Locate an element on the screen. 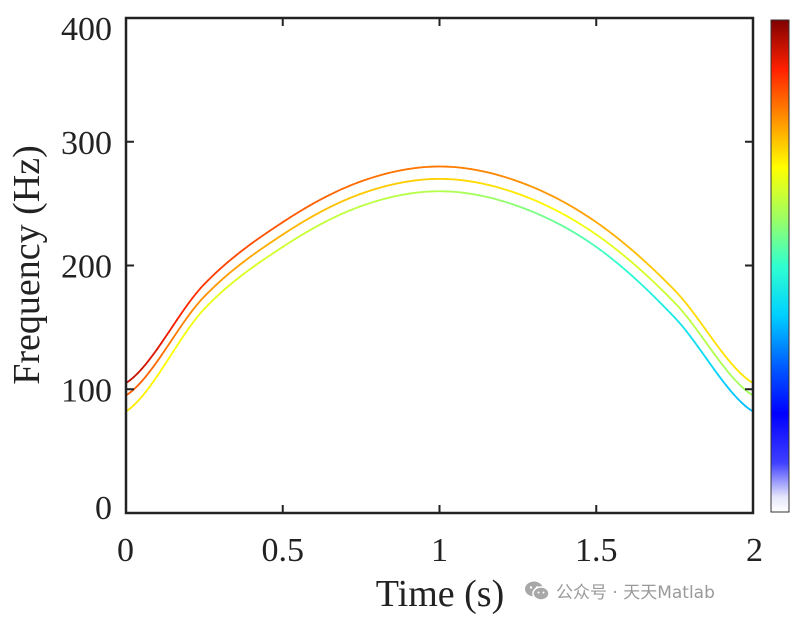 The image size is (794, 623). colorbar is located at coordinates (780, 266).